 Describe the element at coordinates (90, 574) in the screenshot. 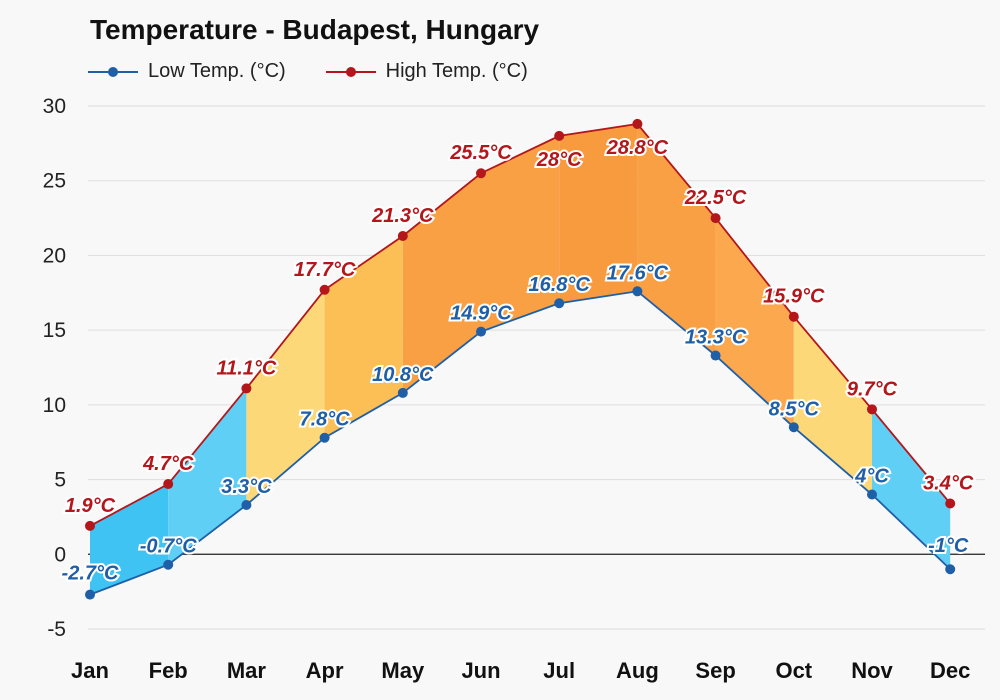

I see `low-temp-label: -2.7°C` at that location.